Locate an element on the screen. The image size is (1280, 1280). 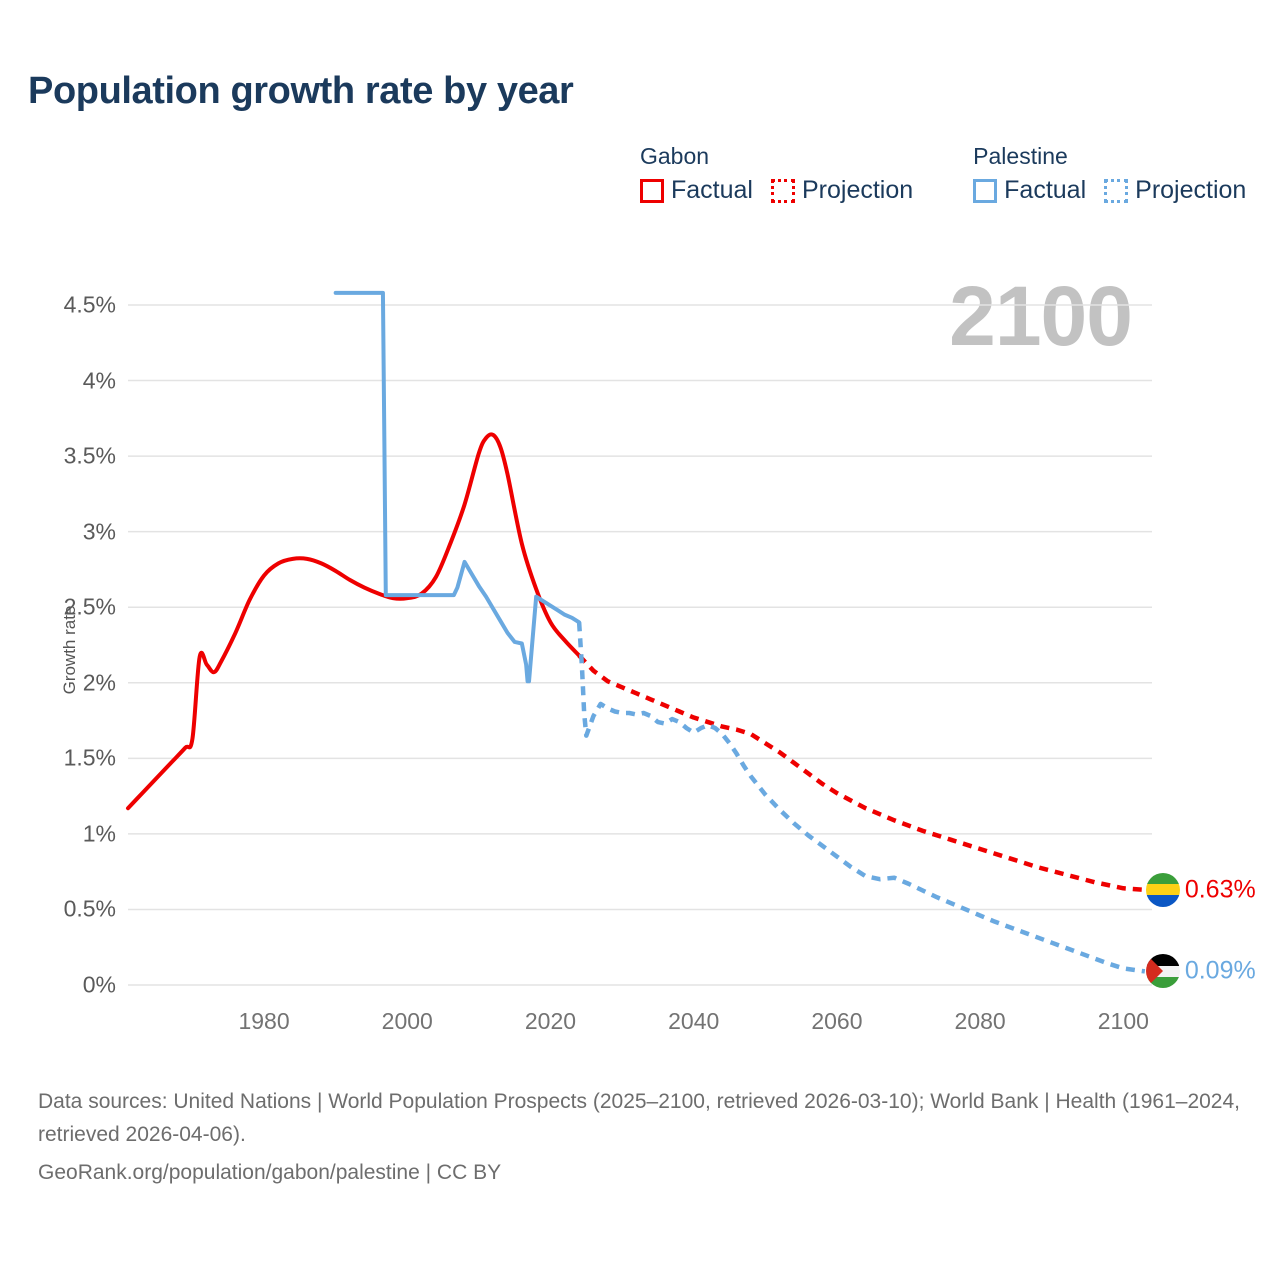
x-axis-tick-label: 2080 is located at coordinates (980, 1021).